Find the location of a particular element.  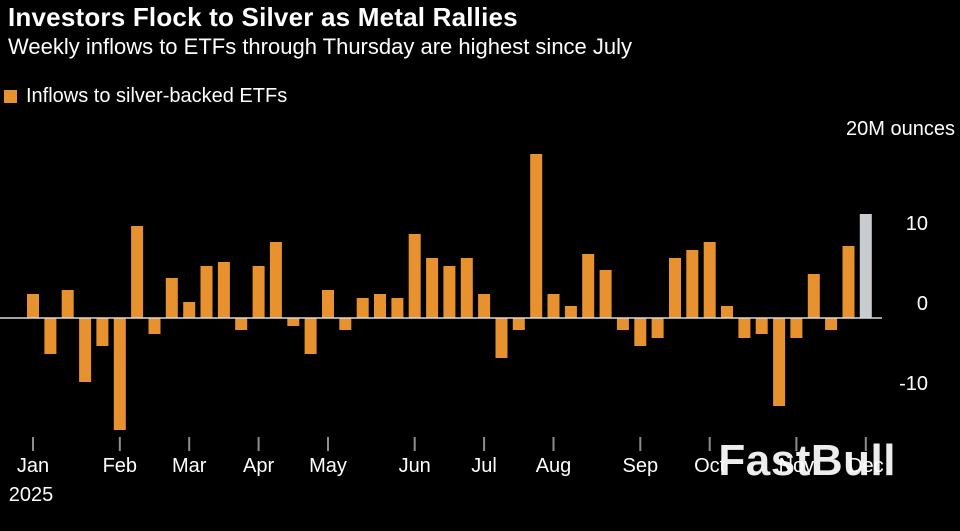

x-axis-month-label: Jun is located at coordinates (415, 466).